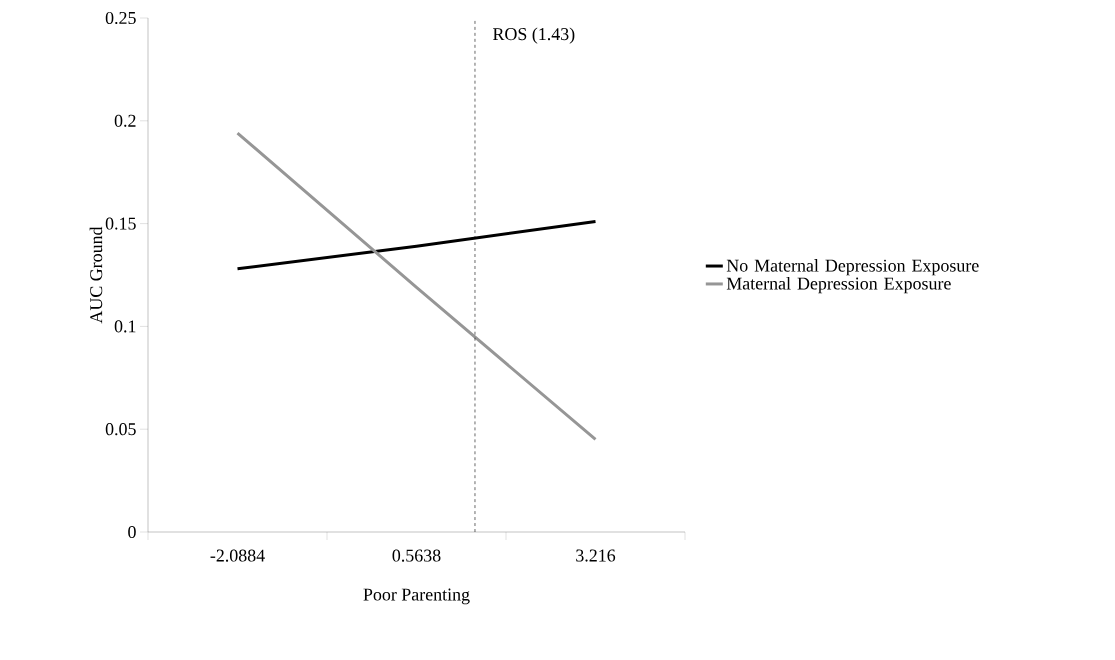 This screenshot has width=1115, height=660. Describe the element at coordinates (120, 223) in the screenshot. I see `y-tick-label: 0.15` at that location.